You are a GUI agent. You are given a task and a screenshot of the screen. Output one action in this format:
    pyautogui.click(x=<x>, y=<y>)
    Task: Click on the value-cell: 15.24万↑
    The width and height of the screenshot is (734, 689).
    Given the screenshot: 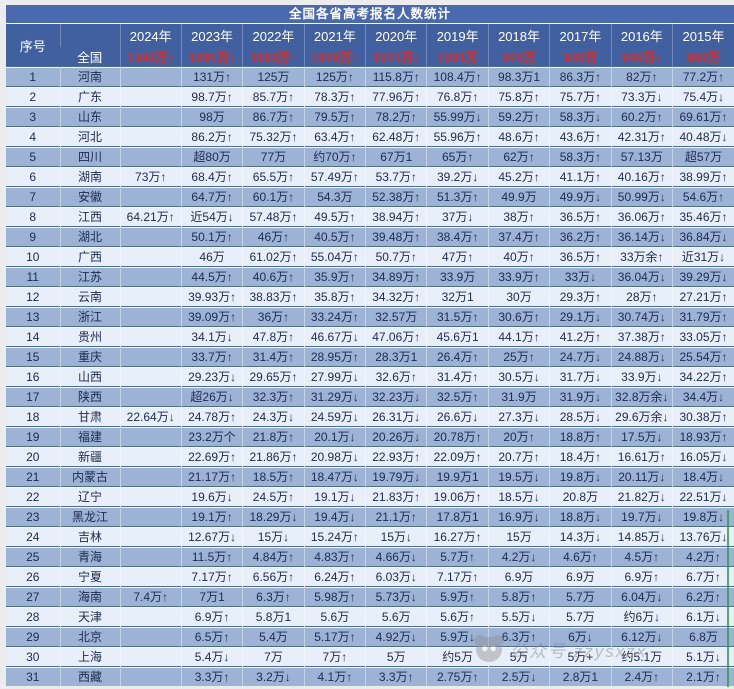 What is the action you would take?
    pyautogui.click(x=334, y=536)
    